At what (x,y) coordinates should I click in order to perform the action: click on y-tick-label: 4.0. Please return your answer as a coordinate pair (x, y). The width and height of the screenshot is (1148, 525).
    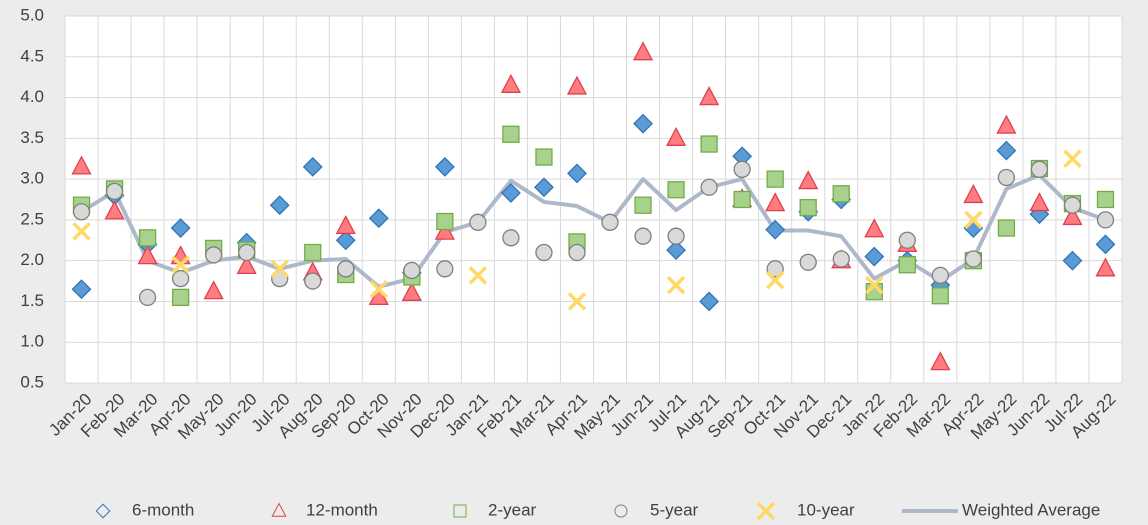
    Looking at the image, I should click on (32, 96).